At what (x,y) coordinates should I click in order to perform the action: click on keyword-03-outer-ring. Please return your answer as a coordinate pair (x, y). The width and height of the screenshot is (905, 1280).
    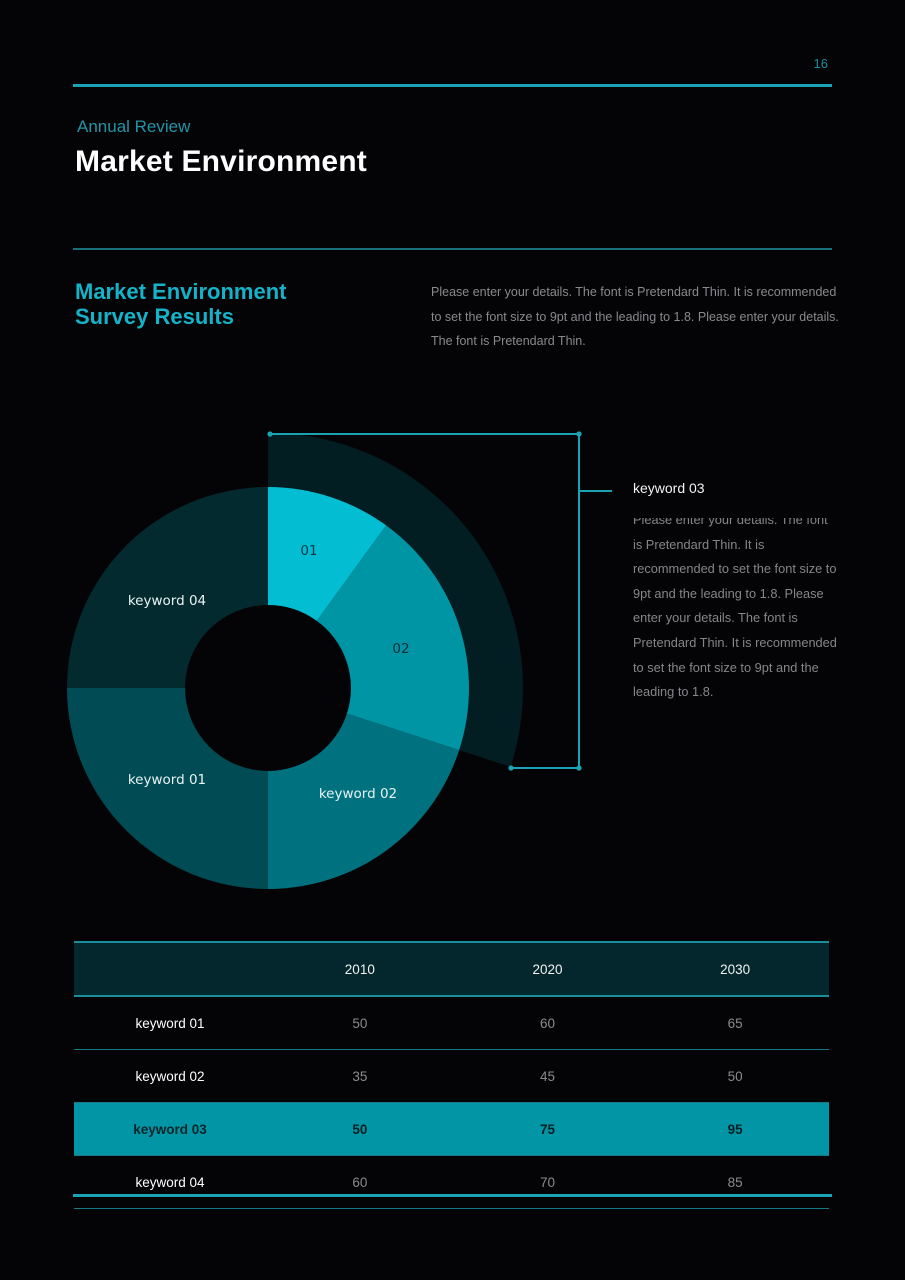
    Looking at the image, I should click on (395, 600).